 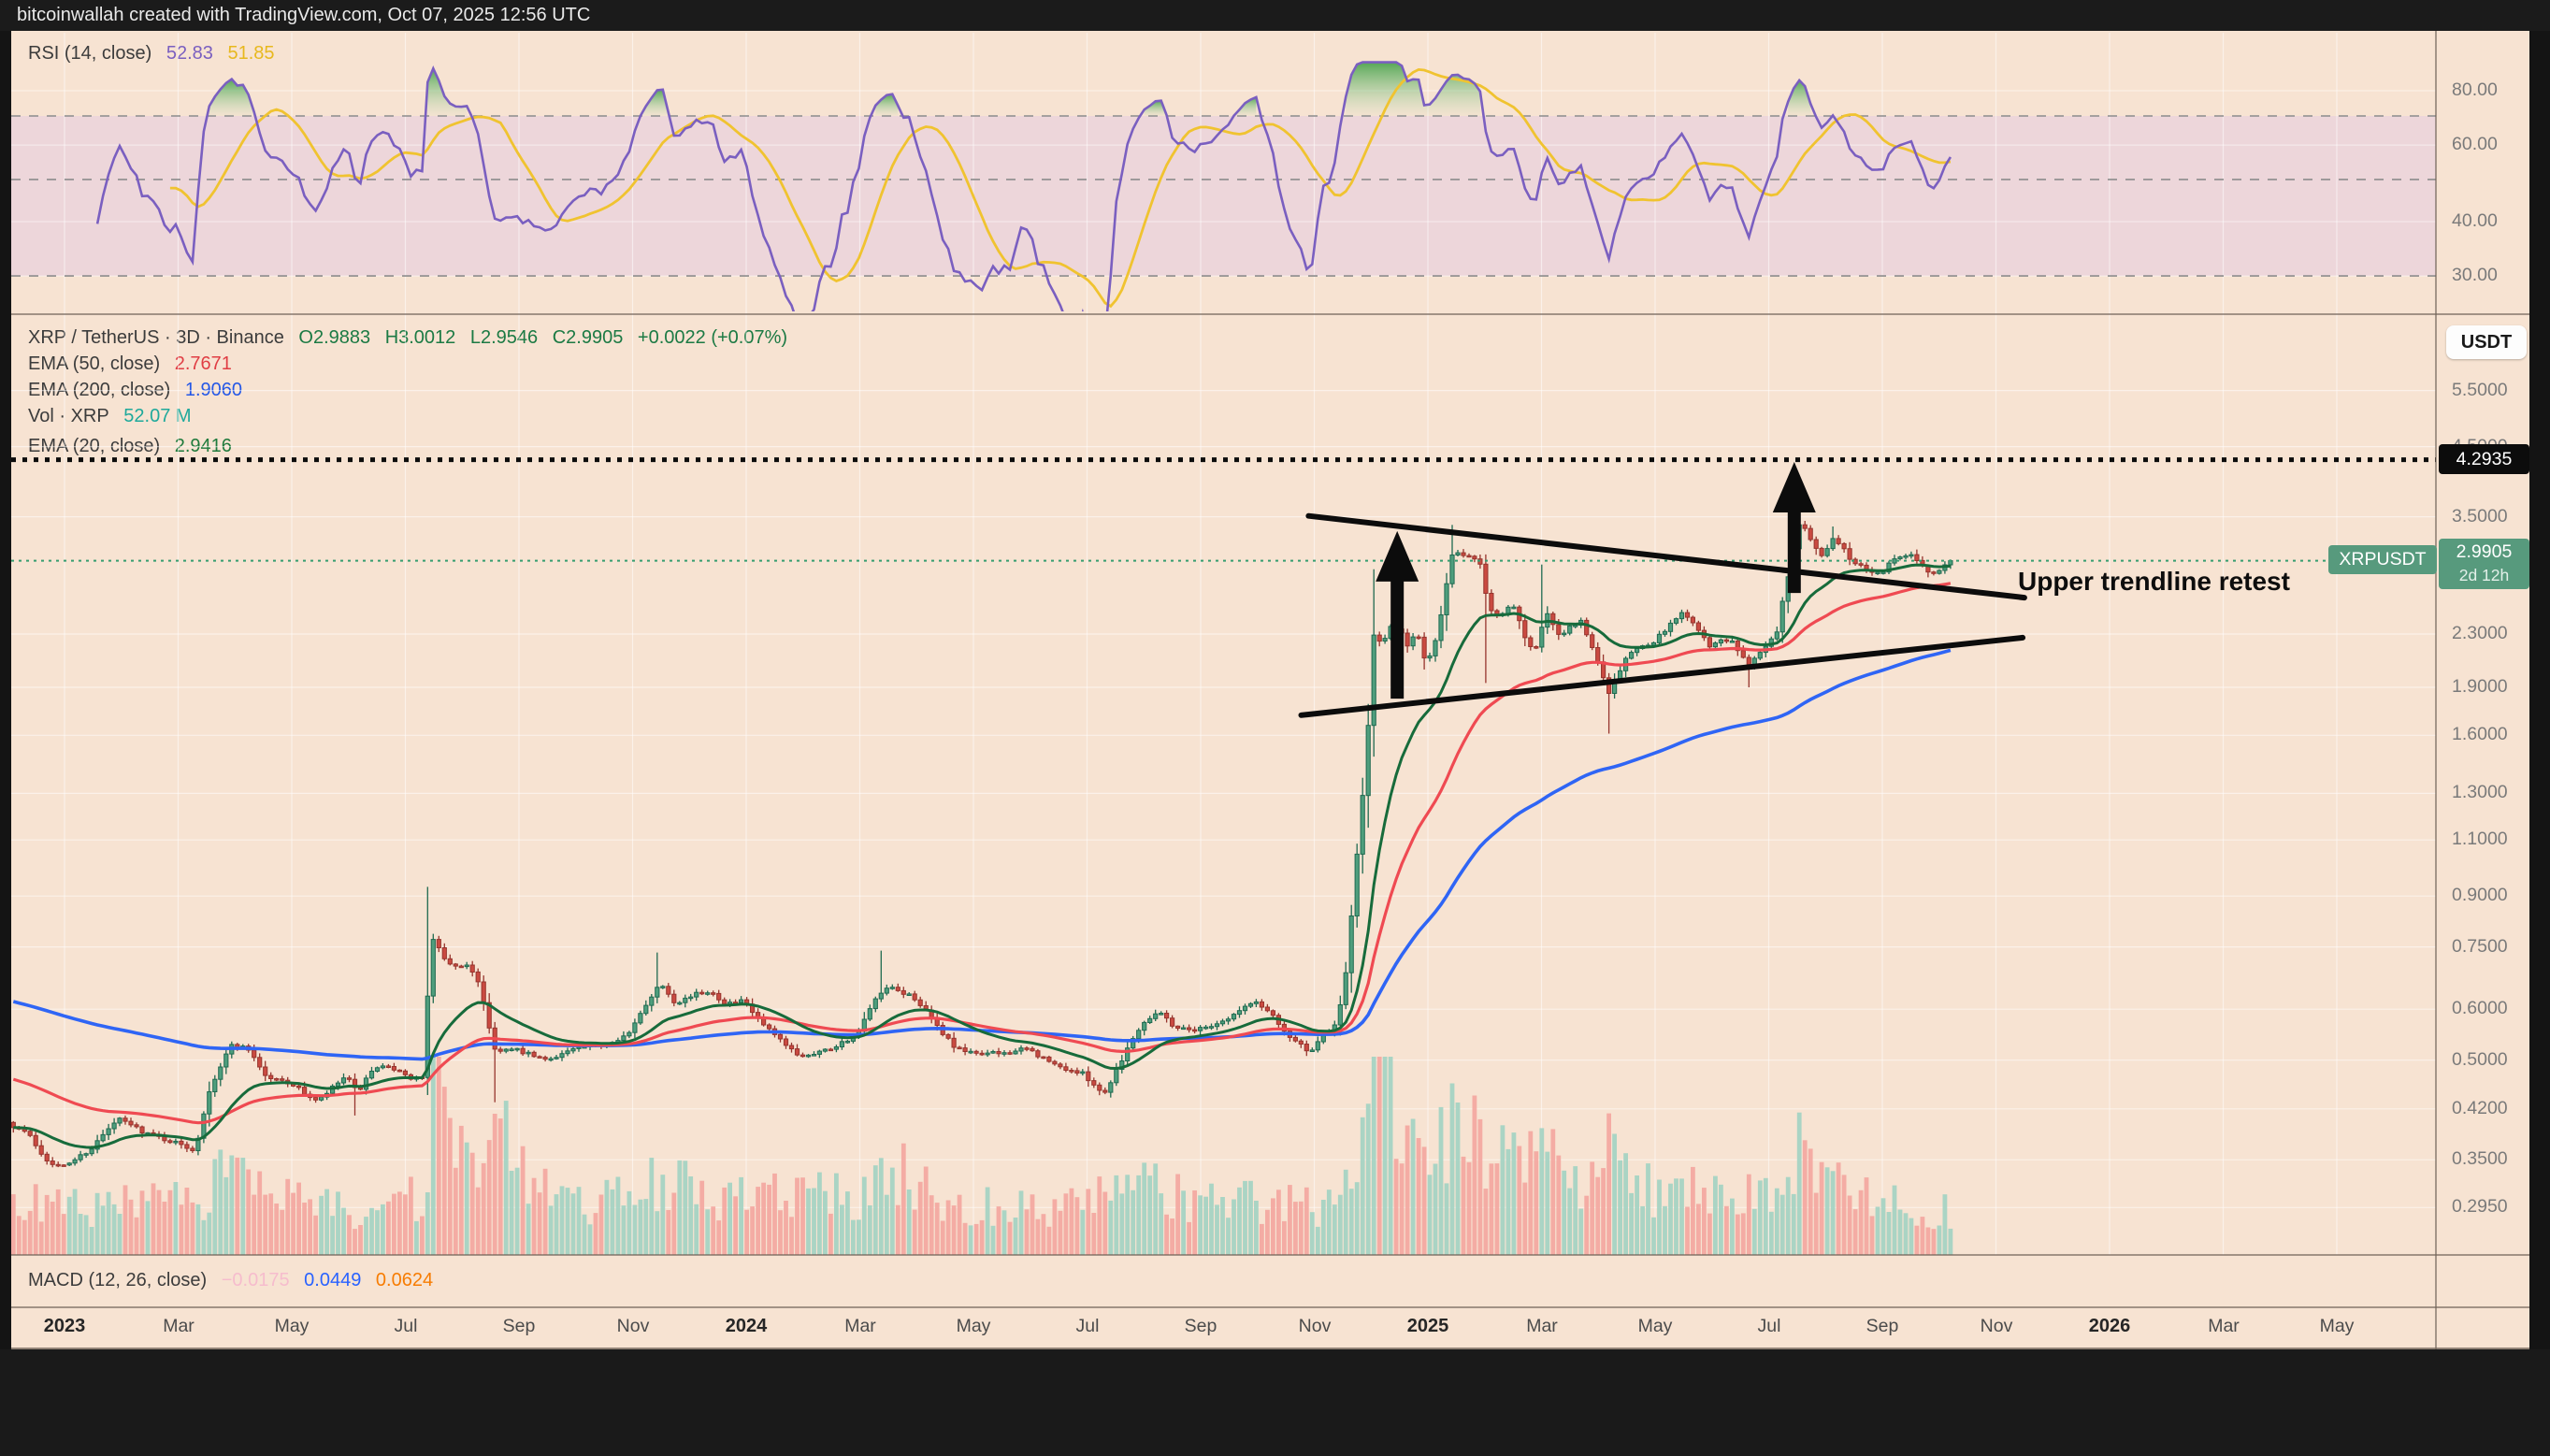 I want to click on rsi-legend-label: RSI (14, close), so click(x=90, y=53).